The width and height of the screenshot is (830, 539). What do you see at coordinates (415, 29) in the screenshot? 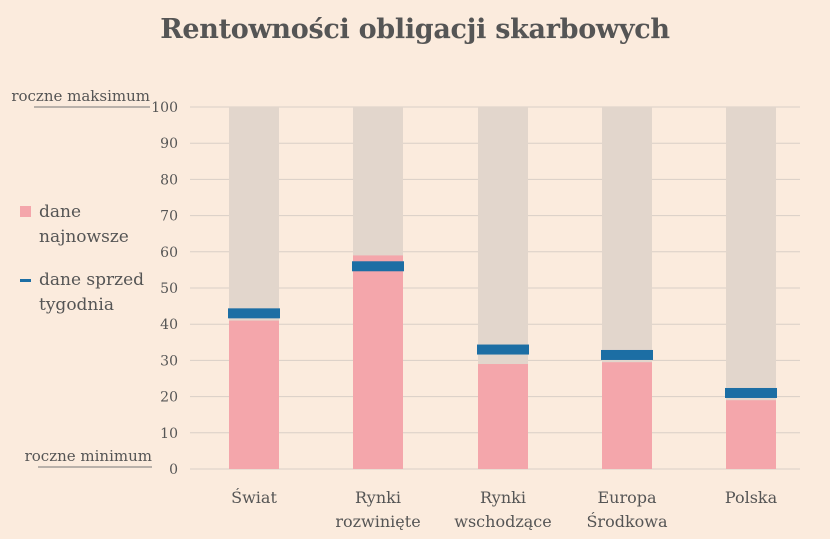
I see `chart-title: Rentowności obligacji skarbowych` at bounding box center [415, 29].